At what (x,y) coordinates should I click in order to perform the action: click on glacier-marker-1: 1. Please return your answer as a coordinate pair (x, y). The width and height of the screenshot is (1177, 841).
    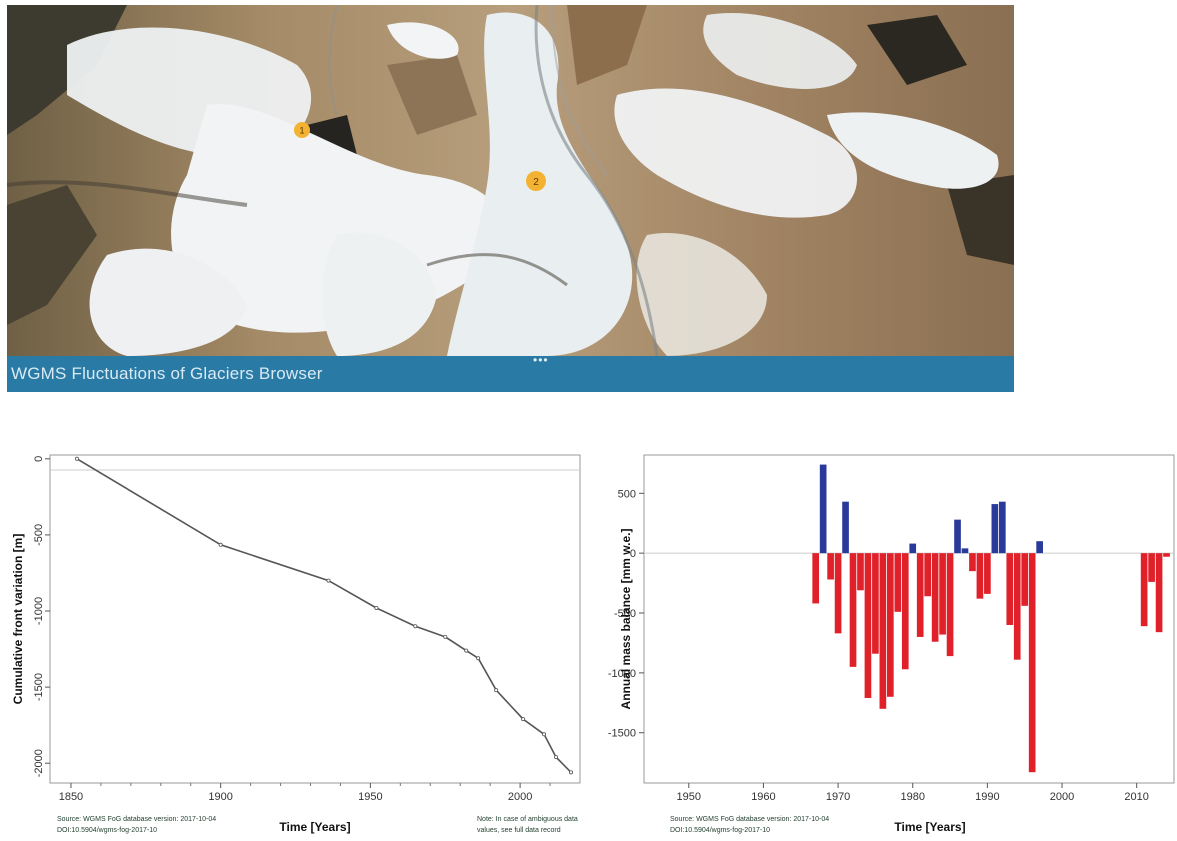
    Looking at the image, I should click on (302, 130).